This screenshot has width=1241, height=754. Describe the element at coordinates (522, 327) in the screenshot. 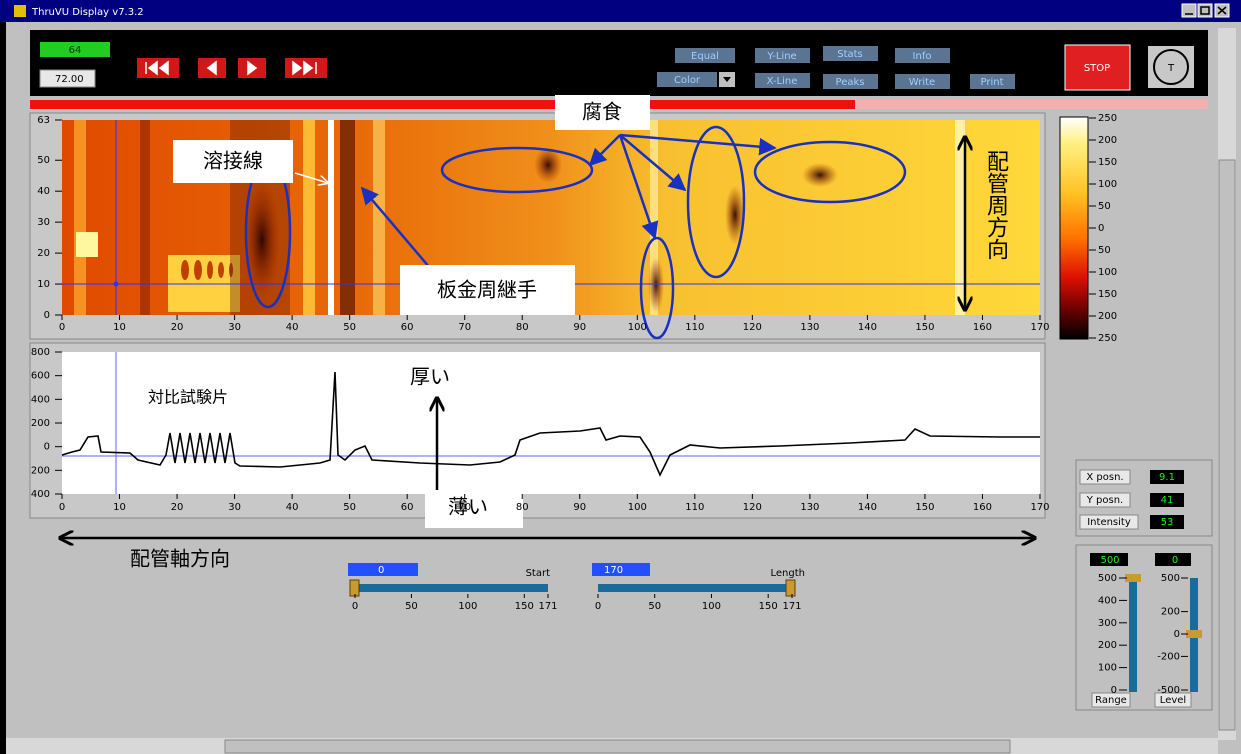

I see `cscan-x-tick-label: 80` at that location.